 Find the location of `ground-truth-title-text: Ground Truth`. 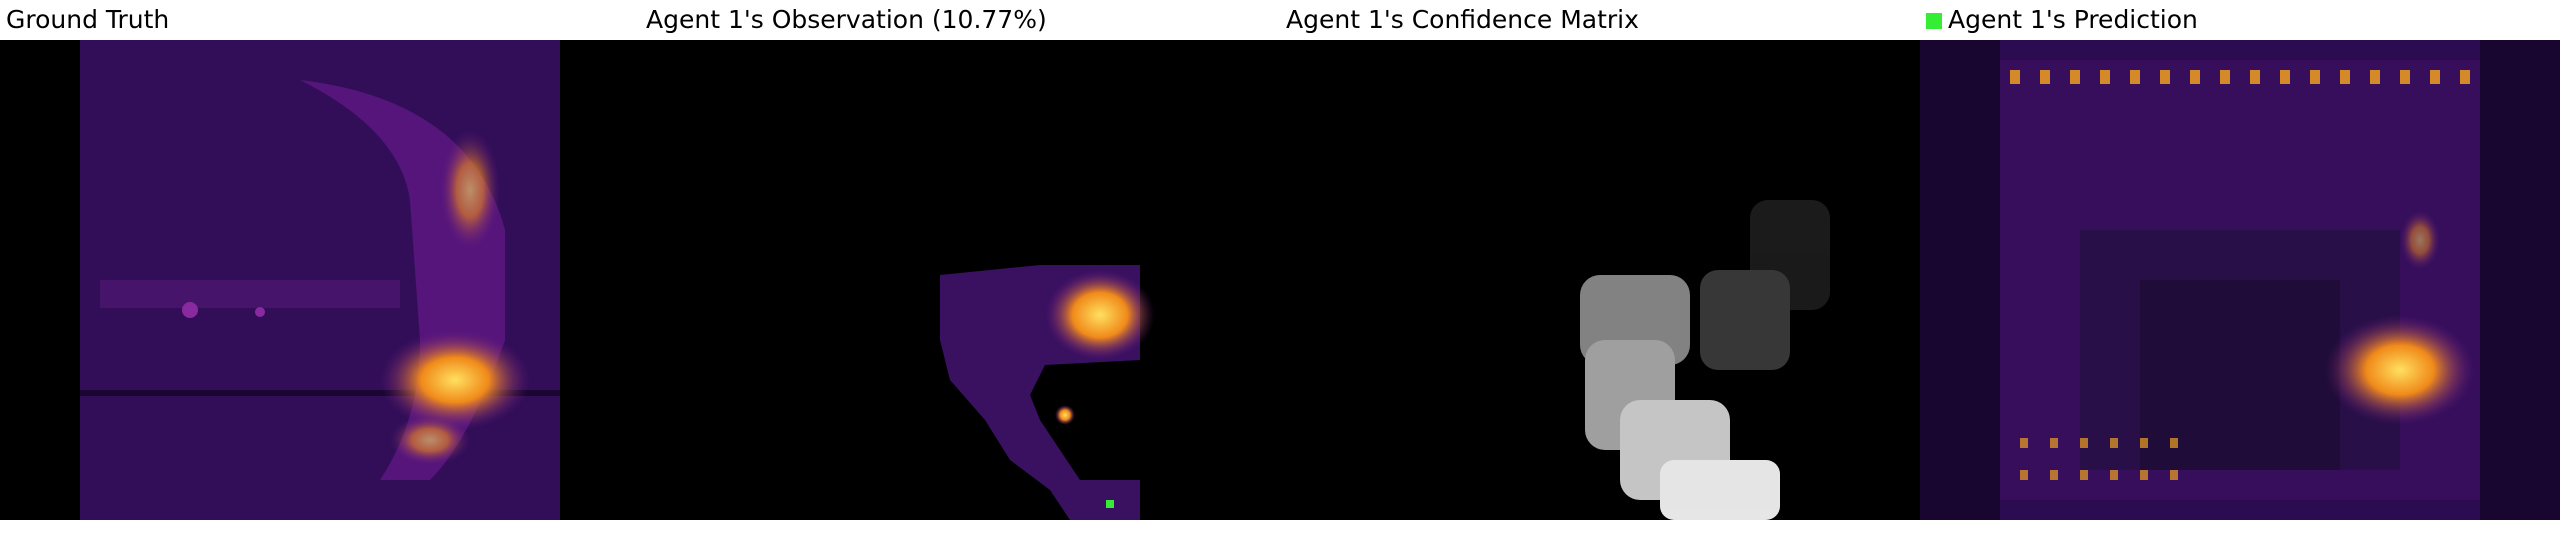

ground-truth-title-text: Ground Truth is located at coordinates (88, 19).